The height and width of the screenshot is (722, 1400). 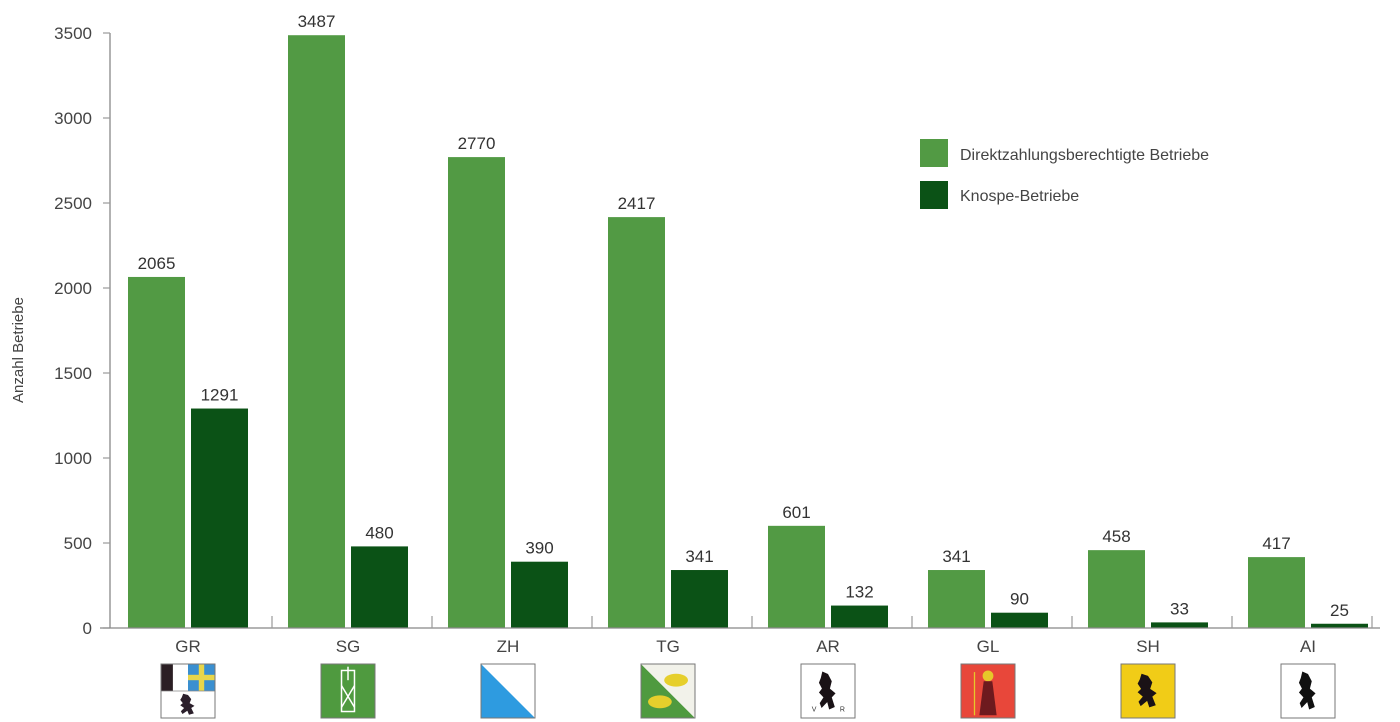 What do you see at coordinates (157, 263) in the screenshot?
I see `bar-value-label: 2065` at bounding box center [157, 263].